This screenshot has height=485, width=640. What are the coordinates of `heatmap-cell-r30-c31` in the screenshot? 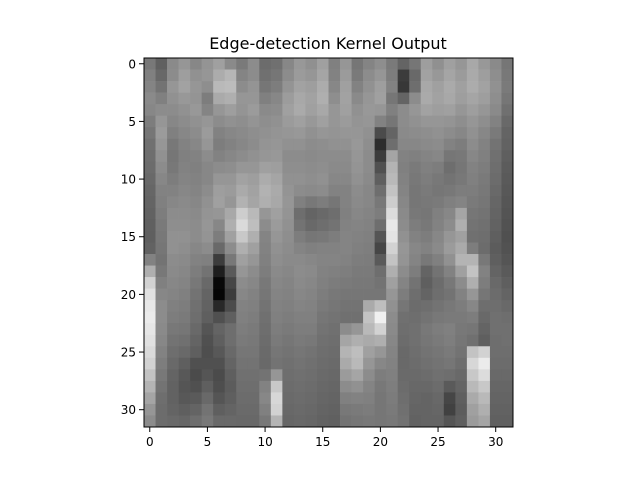 It's located at (507, 409).